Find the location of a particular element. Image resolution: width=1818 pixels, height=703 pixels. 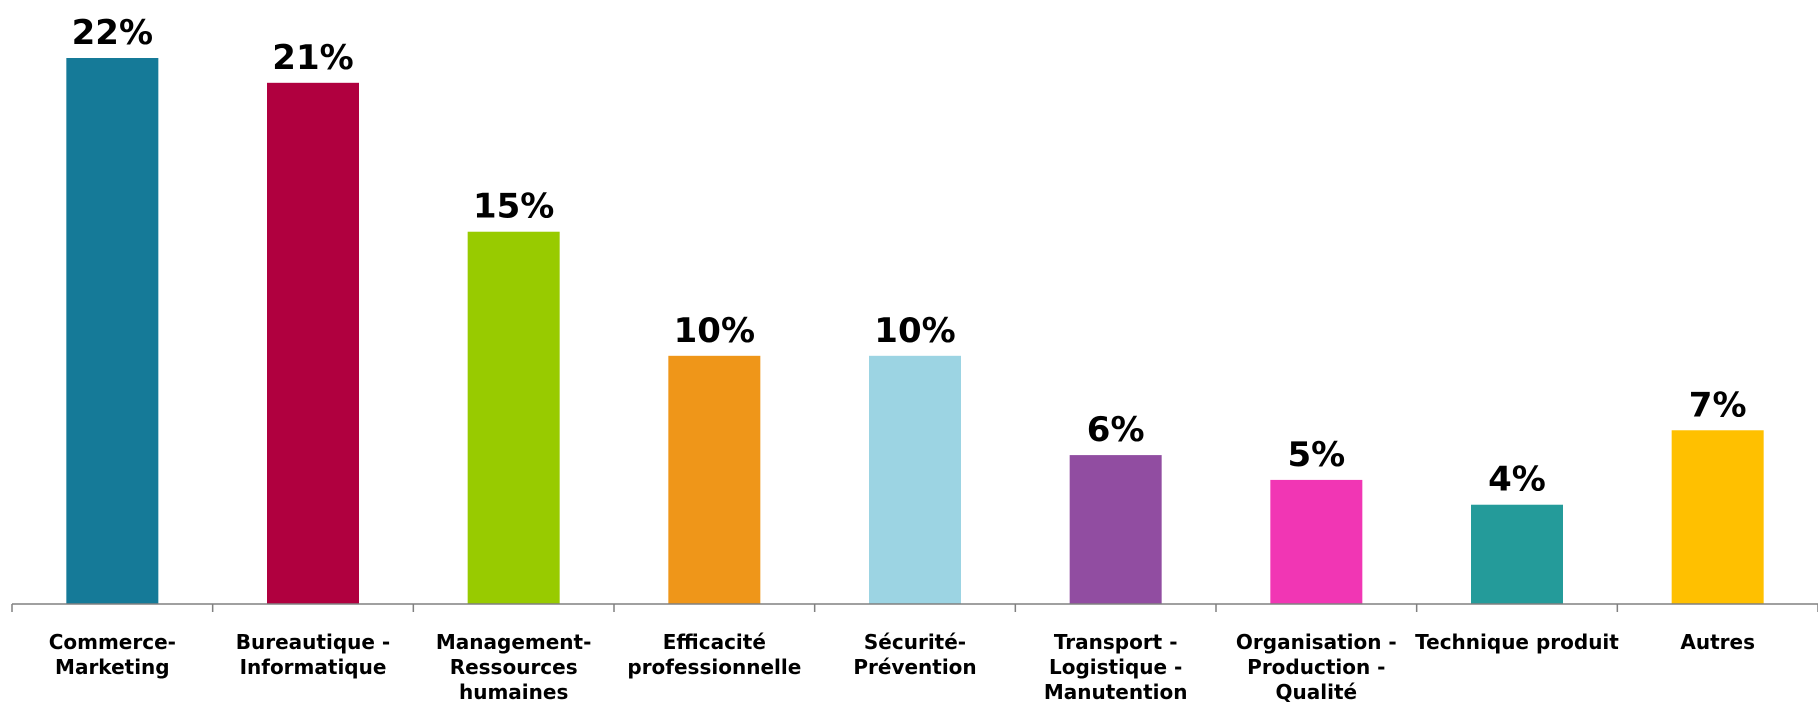

bar-value-label: 15% is located at coordinates (513, 207).